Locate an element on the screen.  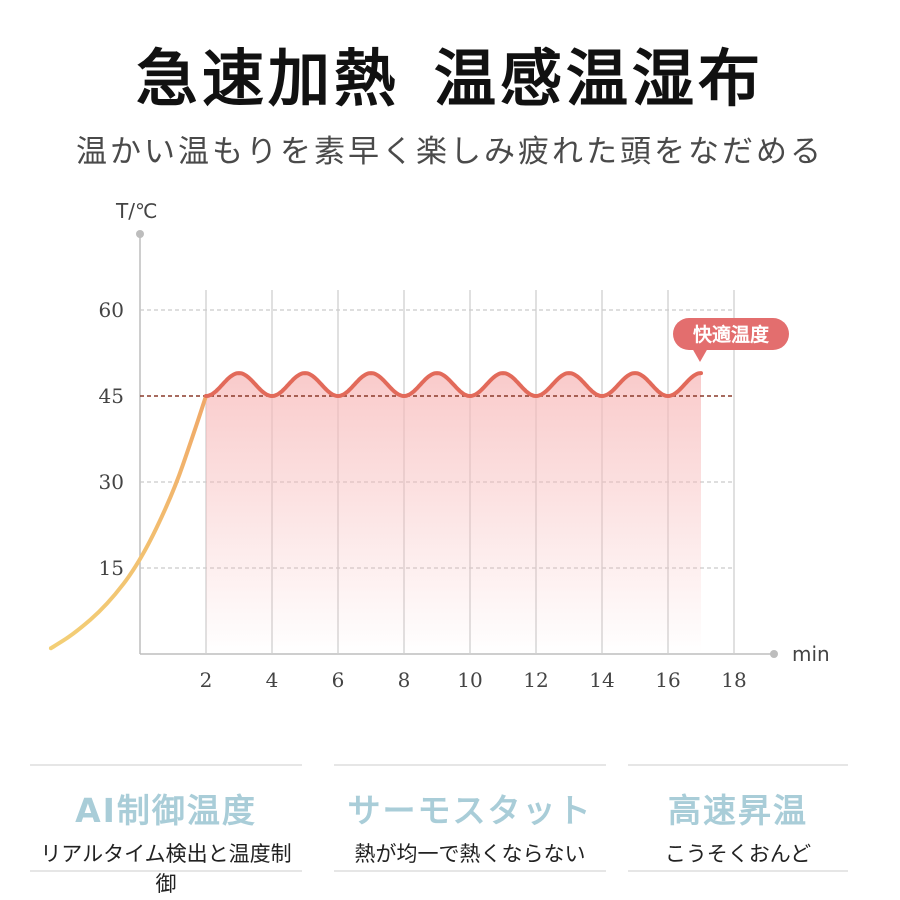
feature-thermostat: サーモスタット 熱が均一で熱くならない is located at coordinates (470, 818).